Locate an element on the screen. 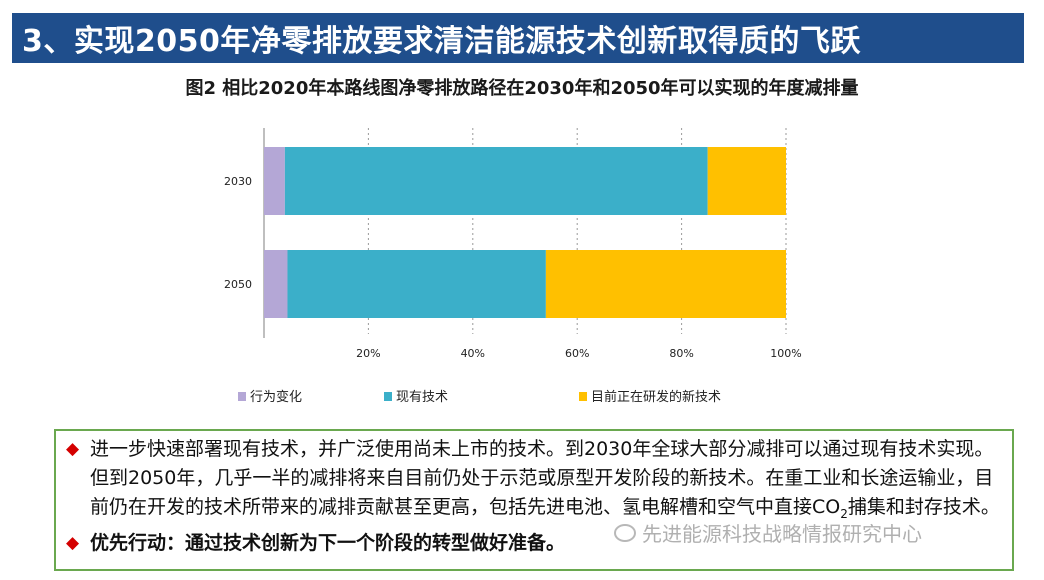 Image resolution: width=1044 pixels, height=580 pixels. x-tick-label: 20% is located at coordinates (368, 353).